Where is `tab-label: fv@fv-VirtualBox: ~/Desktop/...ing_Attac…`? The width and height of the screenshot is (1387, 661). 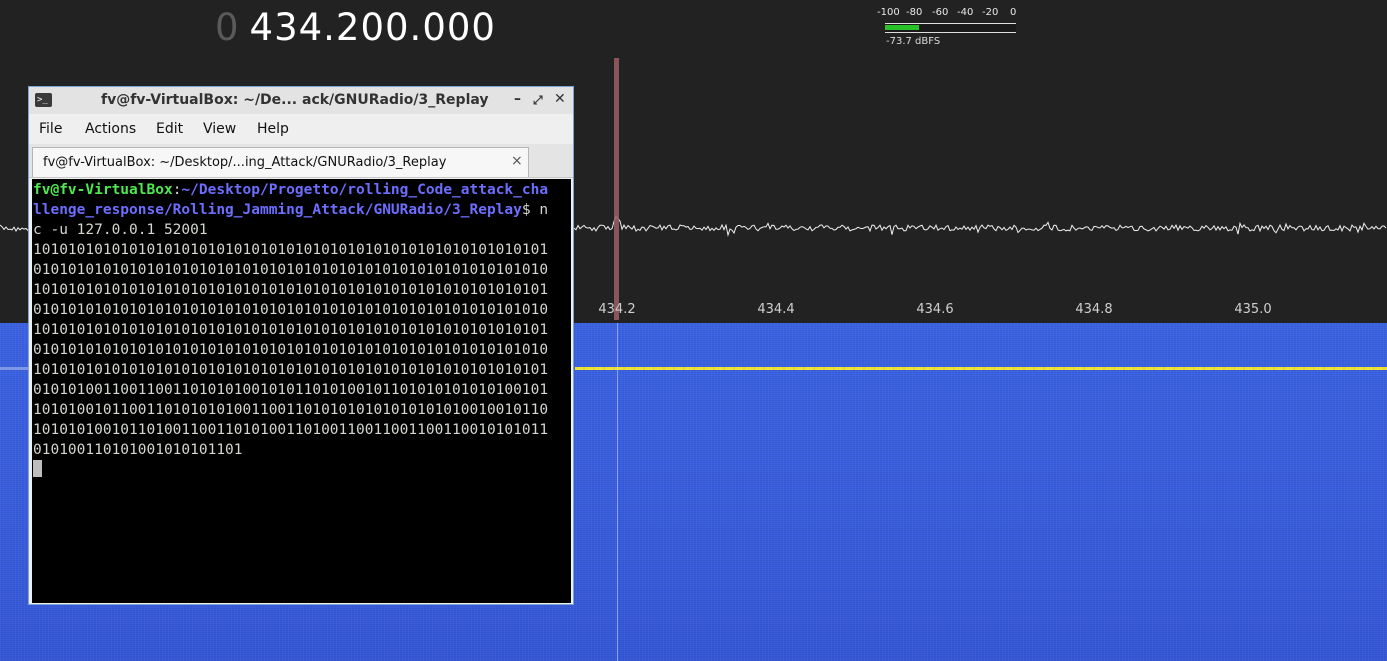 tab-label: fv@fv-VirtualBox: ~/Desktop/...ing_Attac… is located at coordinates (245, 162).